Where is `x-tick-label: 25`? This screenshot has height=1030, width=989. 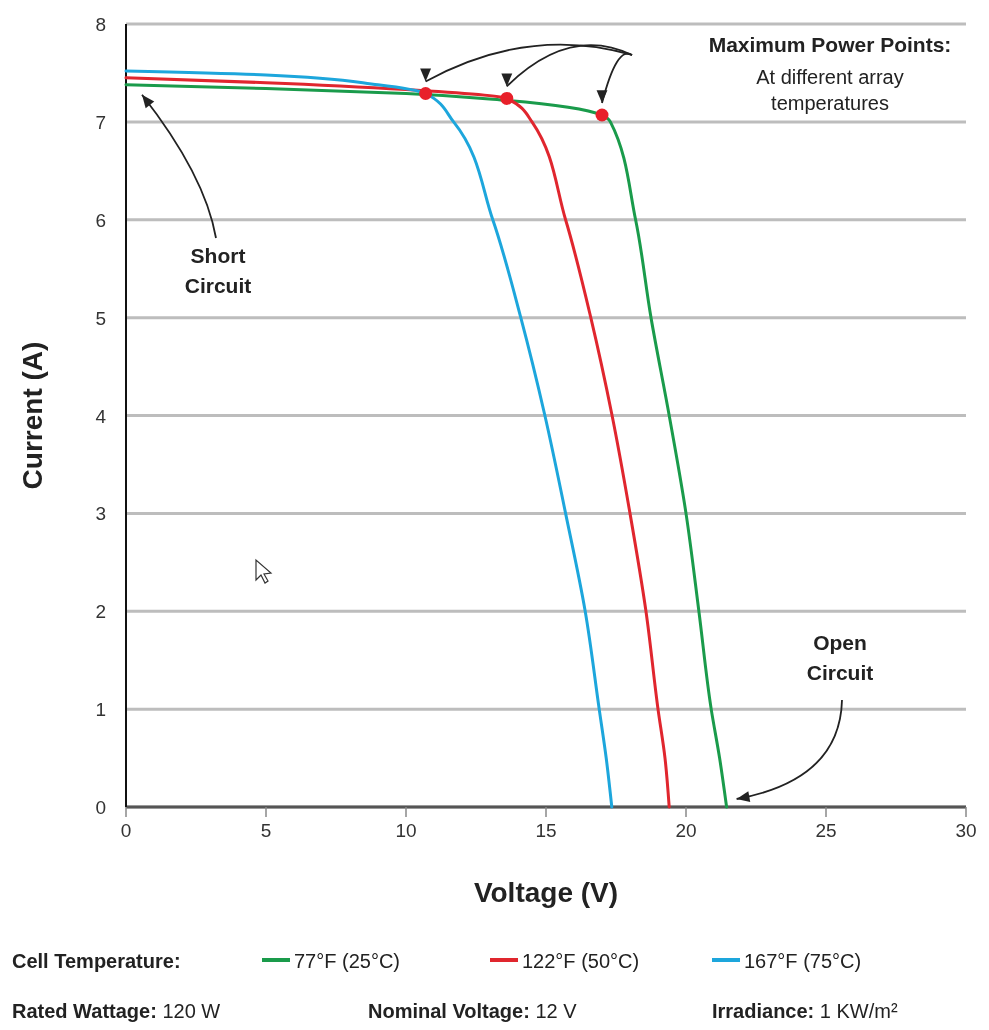 x-tick-label: 25 is located at coordinates (826, 830).